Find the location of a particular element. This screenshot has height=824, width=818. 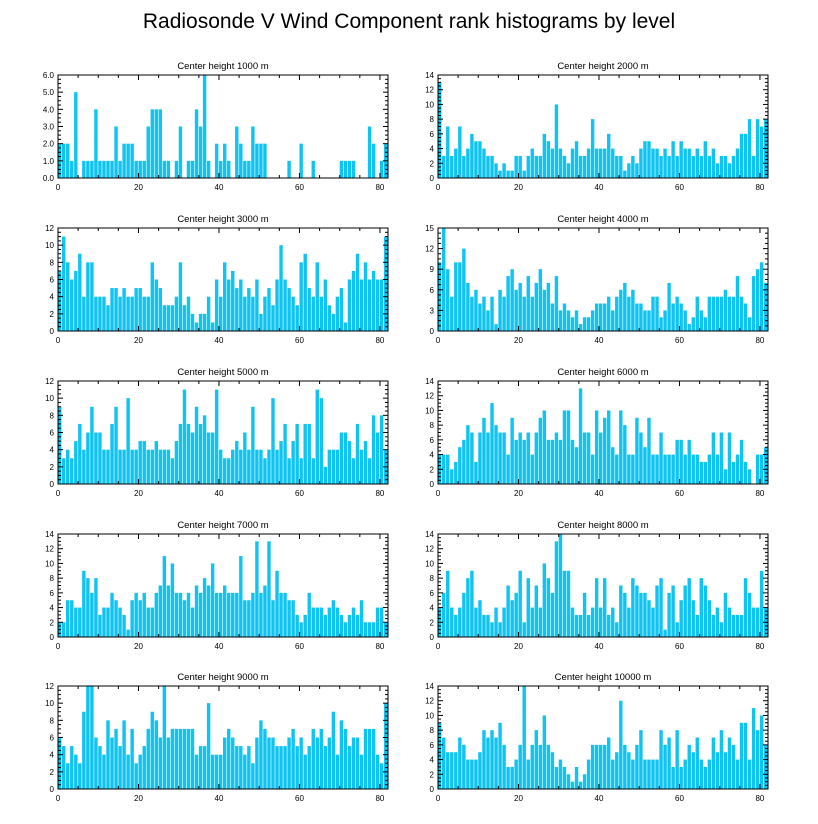

histogram-panel: Center height 9000 m 0 20 40 60 80 0 2 4 6 8 10 12 is located at coordinates (217, 737).